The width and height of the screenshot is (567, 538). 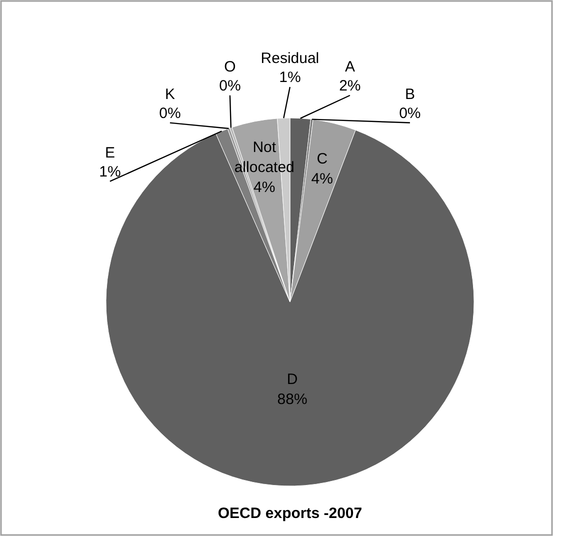 What do you see at coordinates (169, 94) in the screenshot?
I see `slice-label: K` at bounding box center [169, 94].